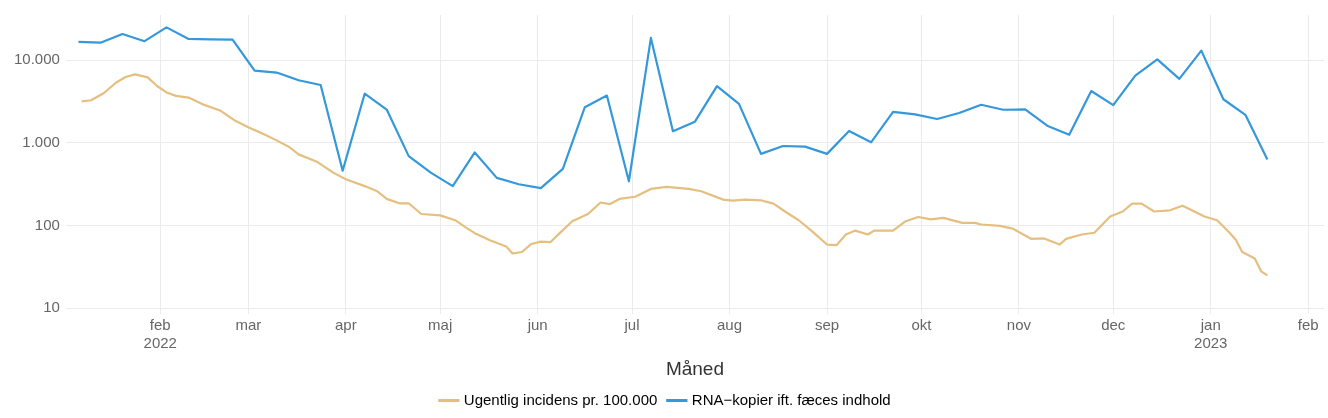 The image size is (1328, 418). What do you see at coordinates (1308, 325) in the screenshot?
I see `x-tick-label: feb` at bounding box center [1308, 325].